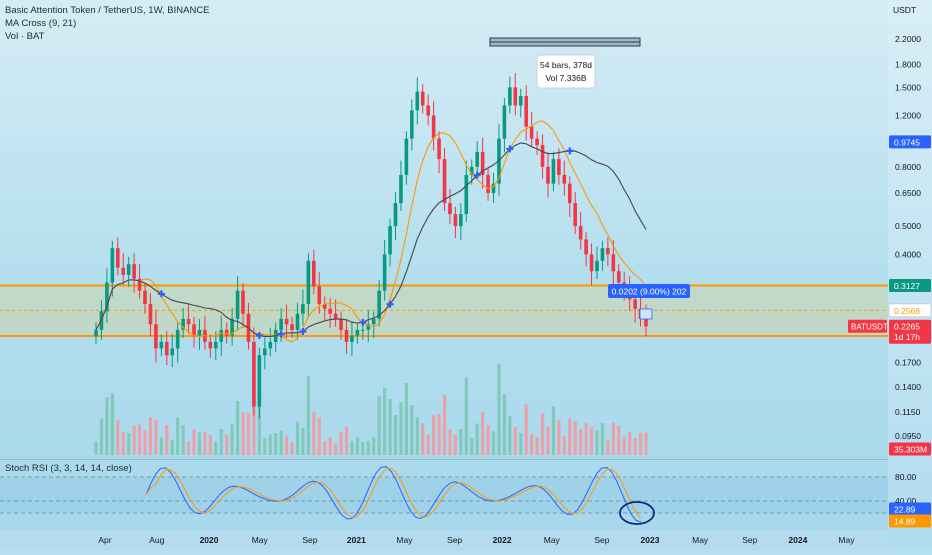 The image size is (932, 555). What do you see at coordinates (646, 314) in the screenshot?
I see `measure-box` at bounding box center [646, 314].